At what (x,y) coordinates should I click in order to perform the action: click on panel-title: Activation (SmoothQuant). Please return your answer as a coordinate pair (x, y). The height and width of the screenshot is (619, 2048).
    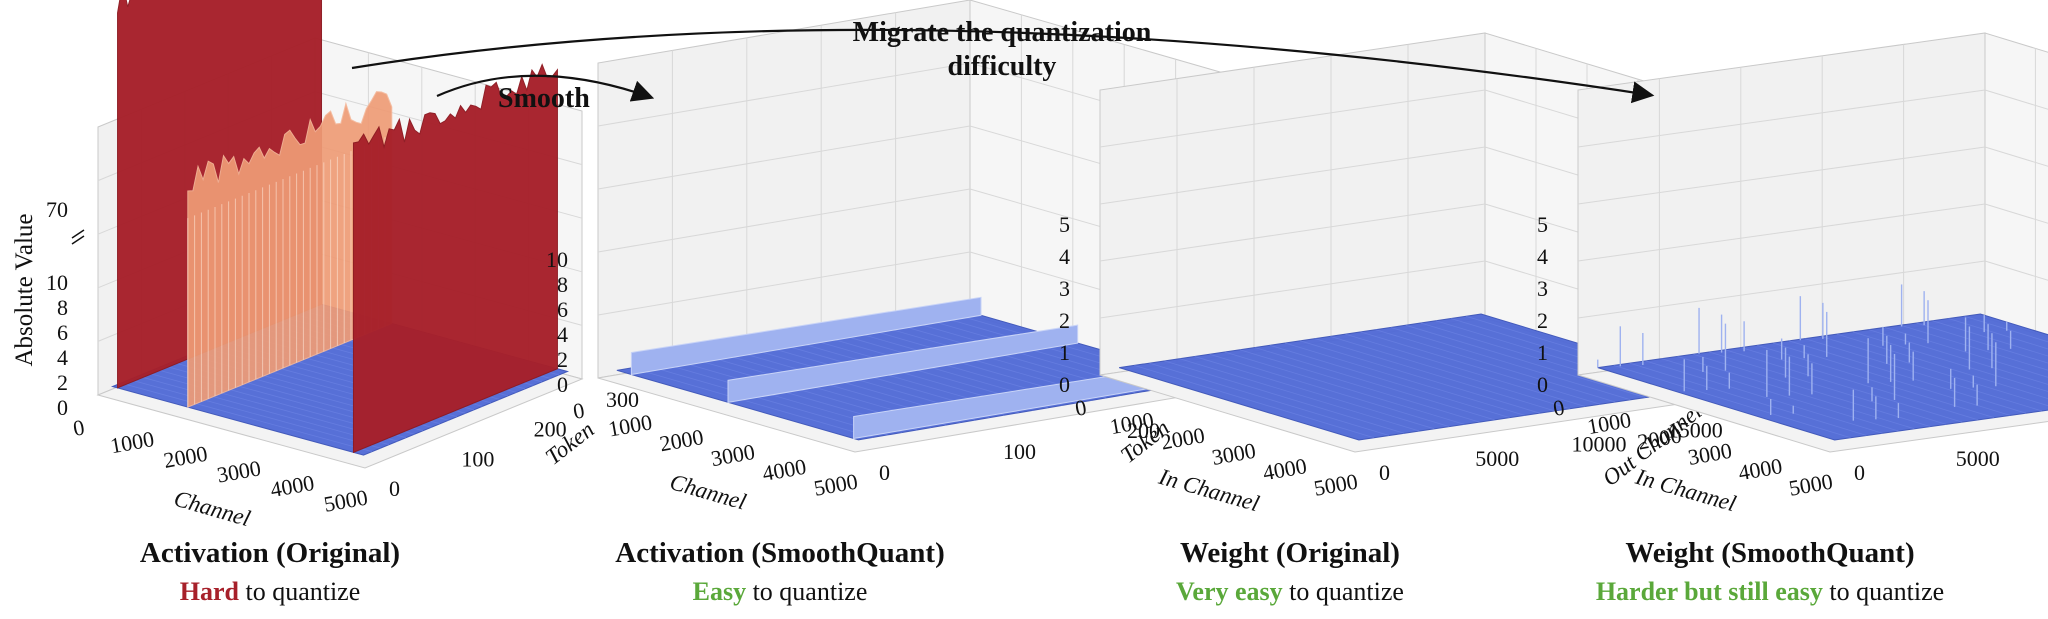
    Looking at the image, I should click on (779, 553).